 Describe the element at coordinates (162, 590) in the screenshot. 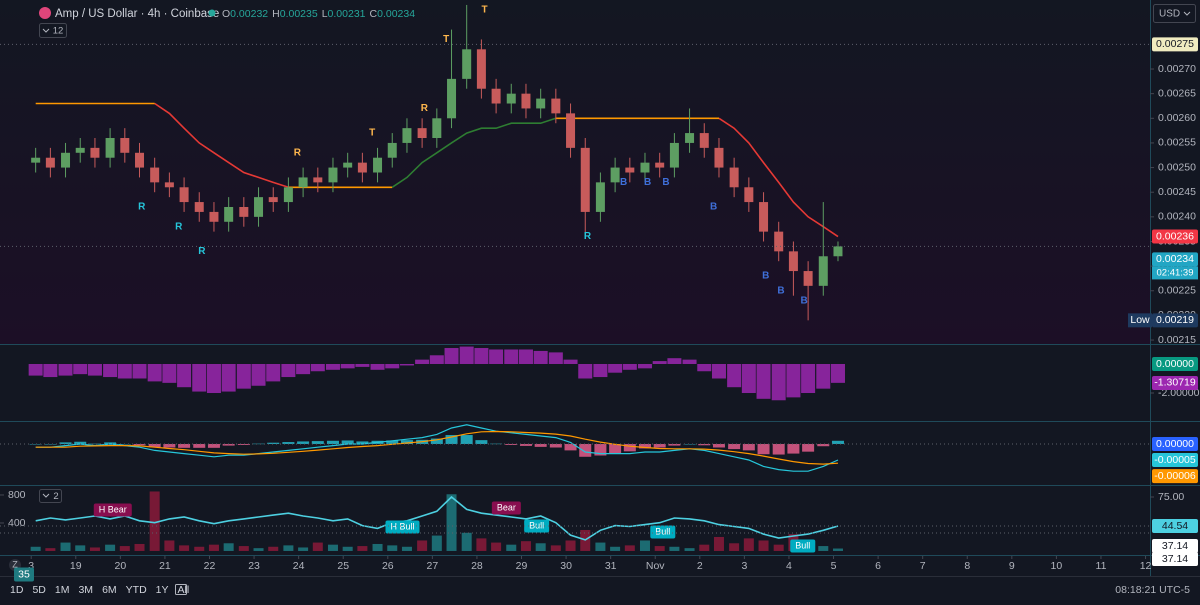

I see `range-button: 1Y` at that location.